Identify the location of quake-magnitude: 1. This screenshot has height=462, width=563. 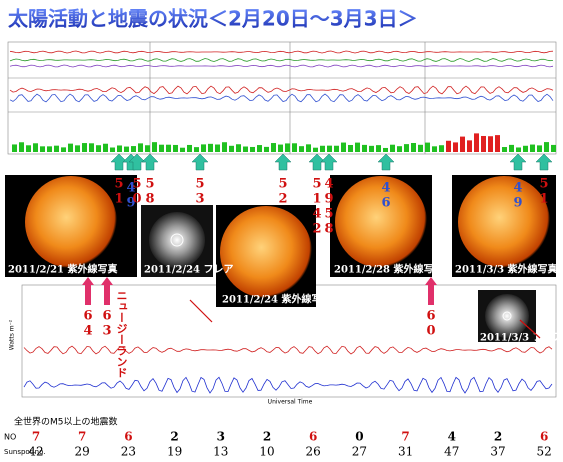
(543, 199).